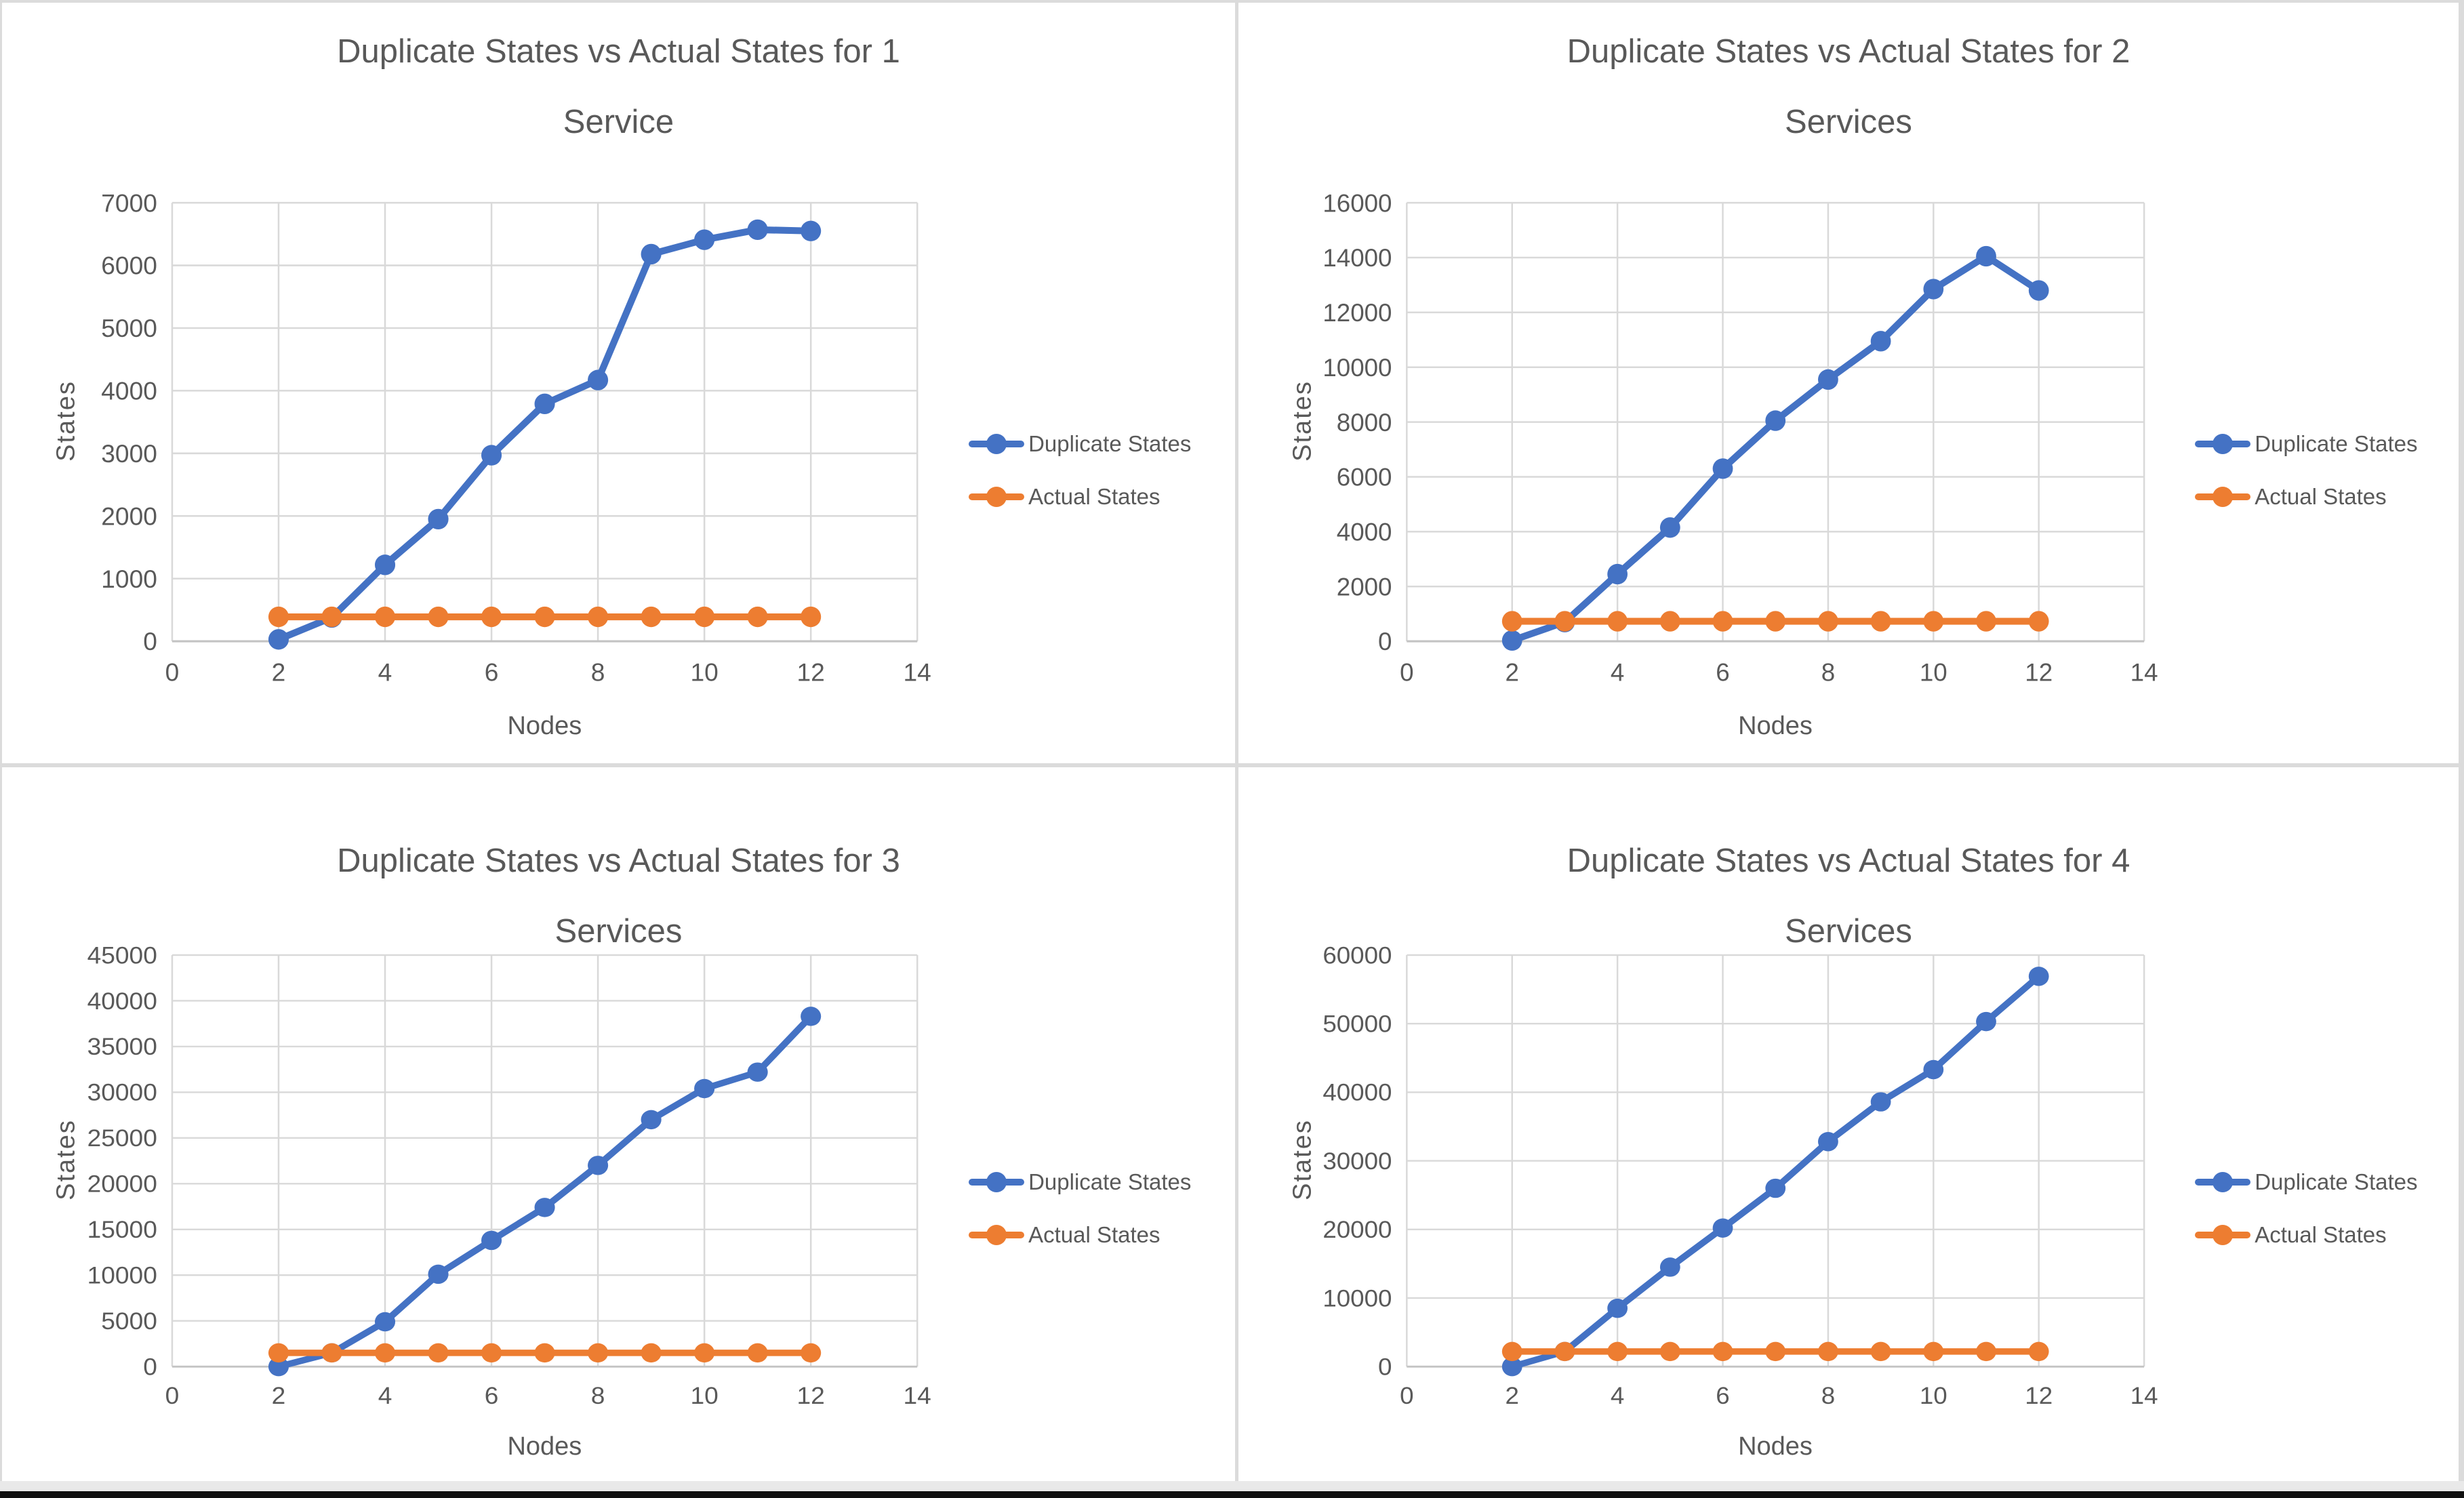 This screenshot has width=2464, height=1498. Describe the element at coordinates (2461, 740) in the screenshot. I see `right-edge-scroll-strip` at that location.